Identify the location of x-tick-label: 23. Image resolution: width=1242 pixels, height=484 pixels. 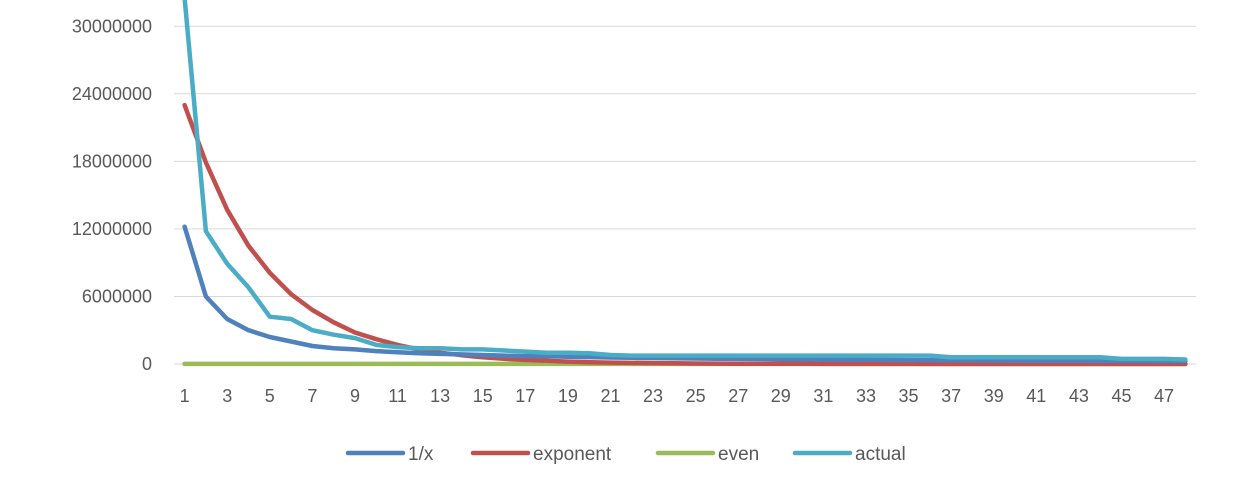
(653, 396).